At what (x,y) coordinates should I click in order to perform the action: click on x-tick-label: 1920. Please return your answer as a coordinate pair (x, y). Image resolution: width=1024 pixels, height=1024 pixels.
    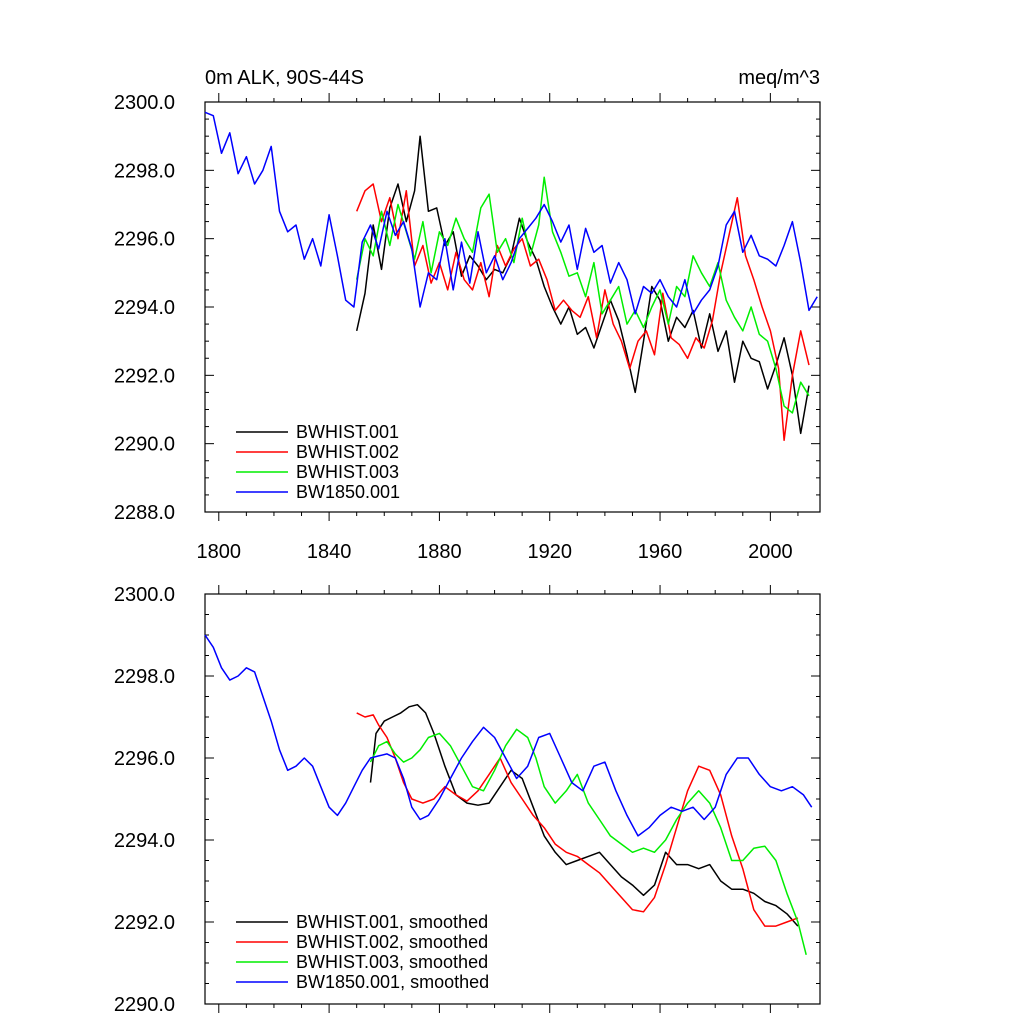
    Looking at the image, I should click on (549, 552).